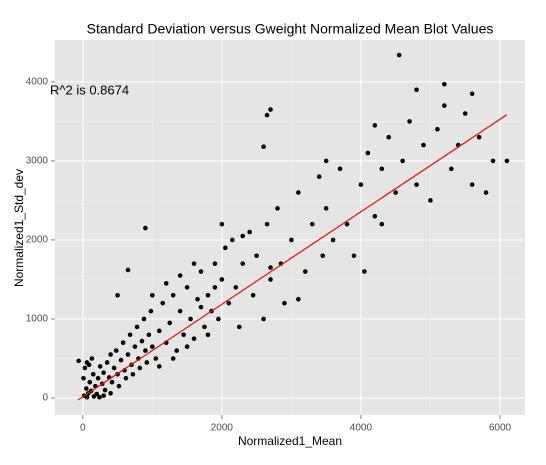  Describe the element at coordinates (89, 89) in the screenshot. I see `annotation: R^2 is 0.8674` at that location.